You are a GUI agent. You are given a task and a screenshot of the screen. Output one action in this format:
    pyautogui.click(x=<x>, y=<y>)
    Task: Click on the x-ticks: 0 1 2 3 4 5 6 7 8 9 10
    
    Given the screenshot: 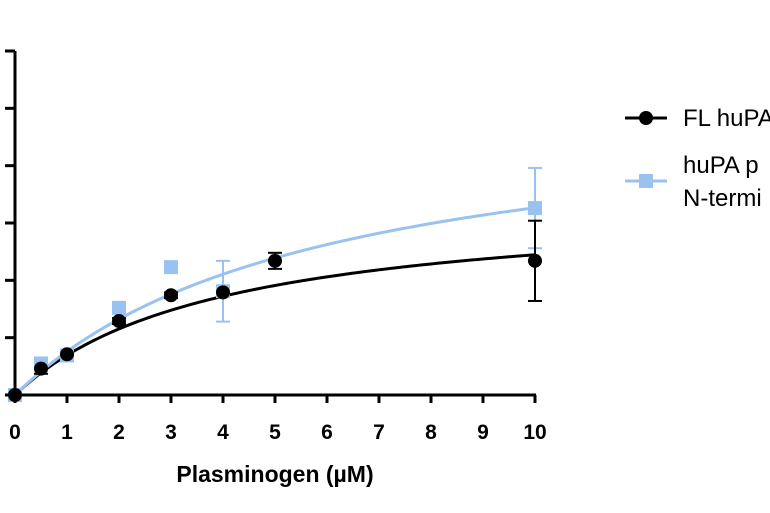 What is the action you would take?
    pyautogui.click(x=278, y=419)
    